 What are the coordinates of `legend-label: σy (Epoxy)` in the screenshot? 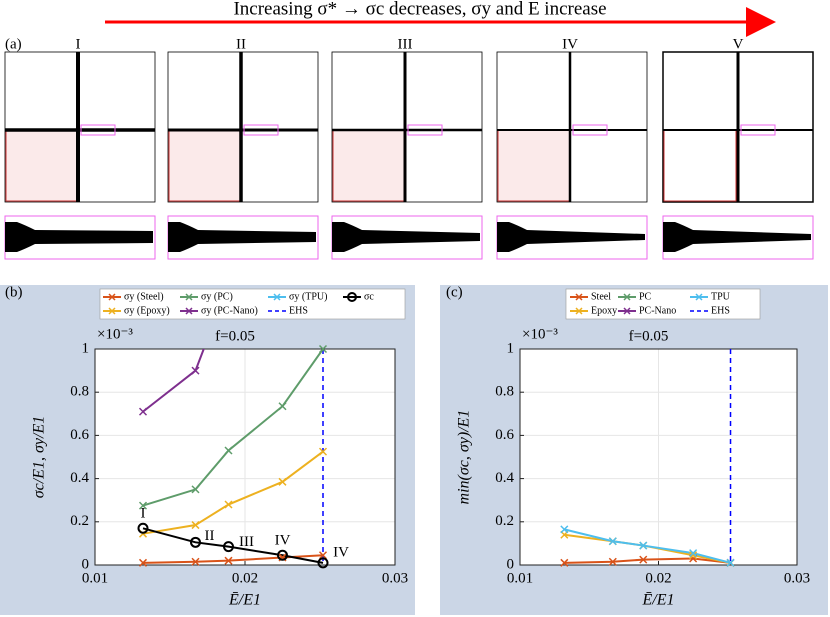 It's located at (147, 310).